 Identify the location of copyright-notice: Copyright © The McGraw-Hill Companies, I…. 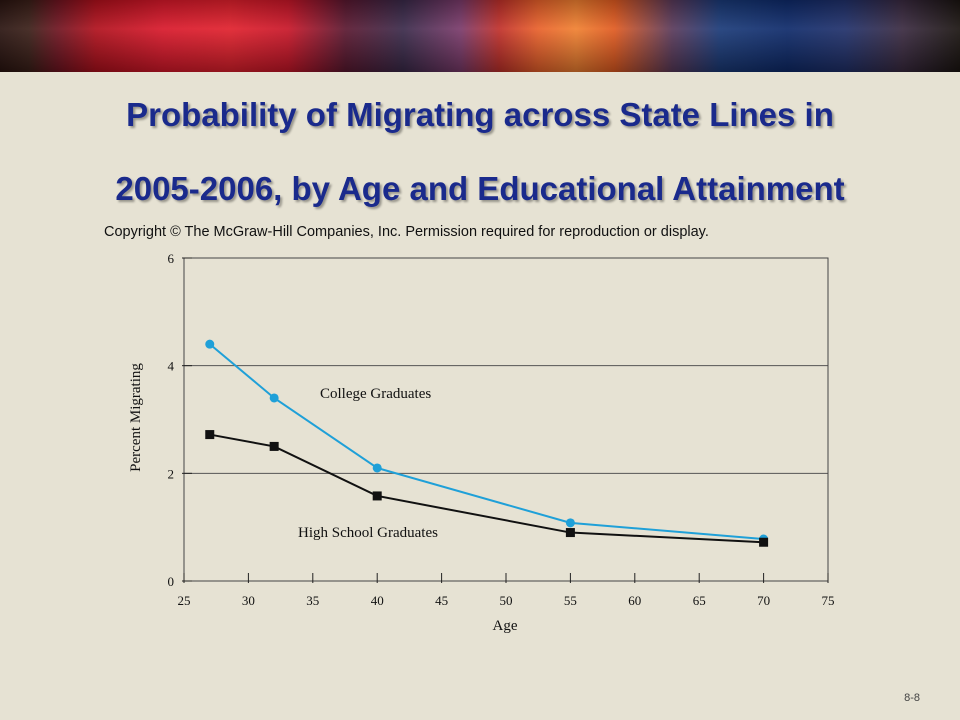
(406, 232).